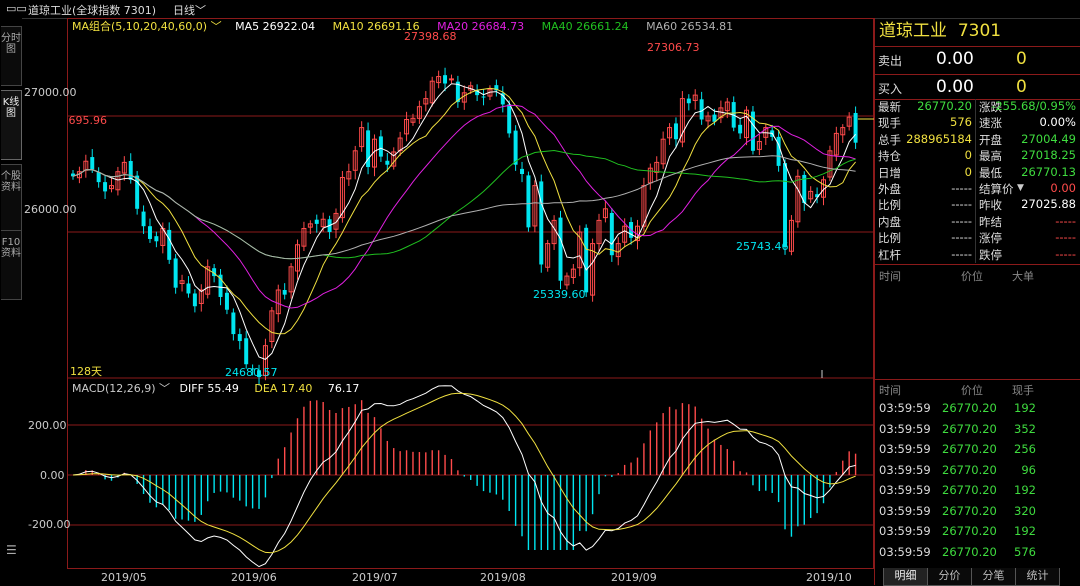  Describe the element at coordinates (140, 26) in the screenshot. I see `ma-group-label: MA组合(5,10,20,40,60,0)` at that location.